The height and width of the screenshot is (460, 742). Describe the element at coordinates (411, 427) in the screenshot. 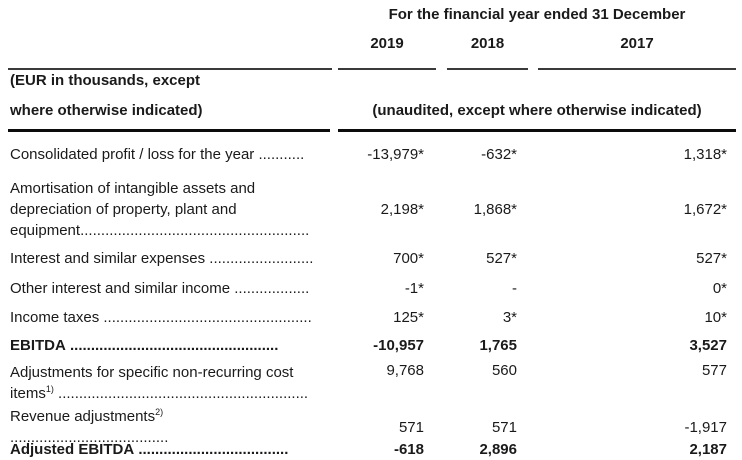

I see `value-2019: 571` at that location.